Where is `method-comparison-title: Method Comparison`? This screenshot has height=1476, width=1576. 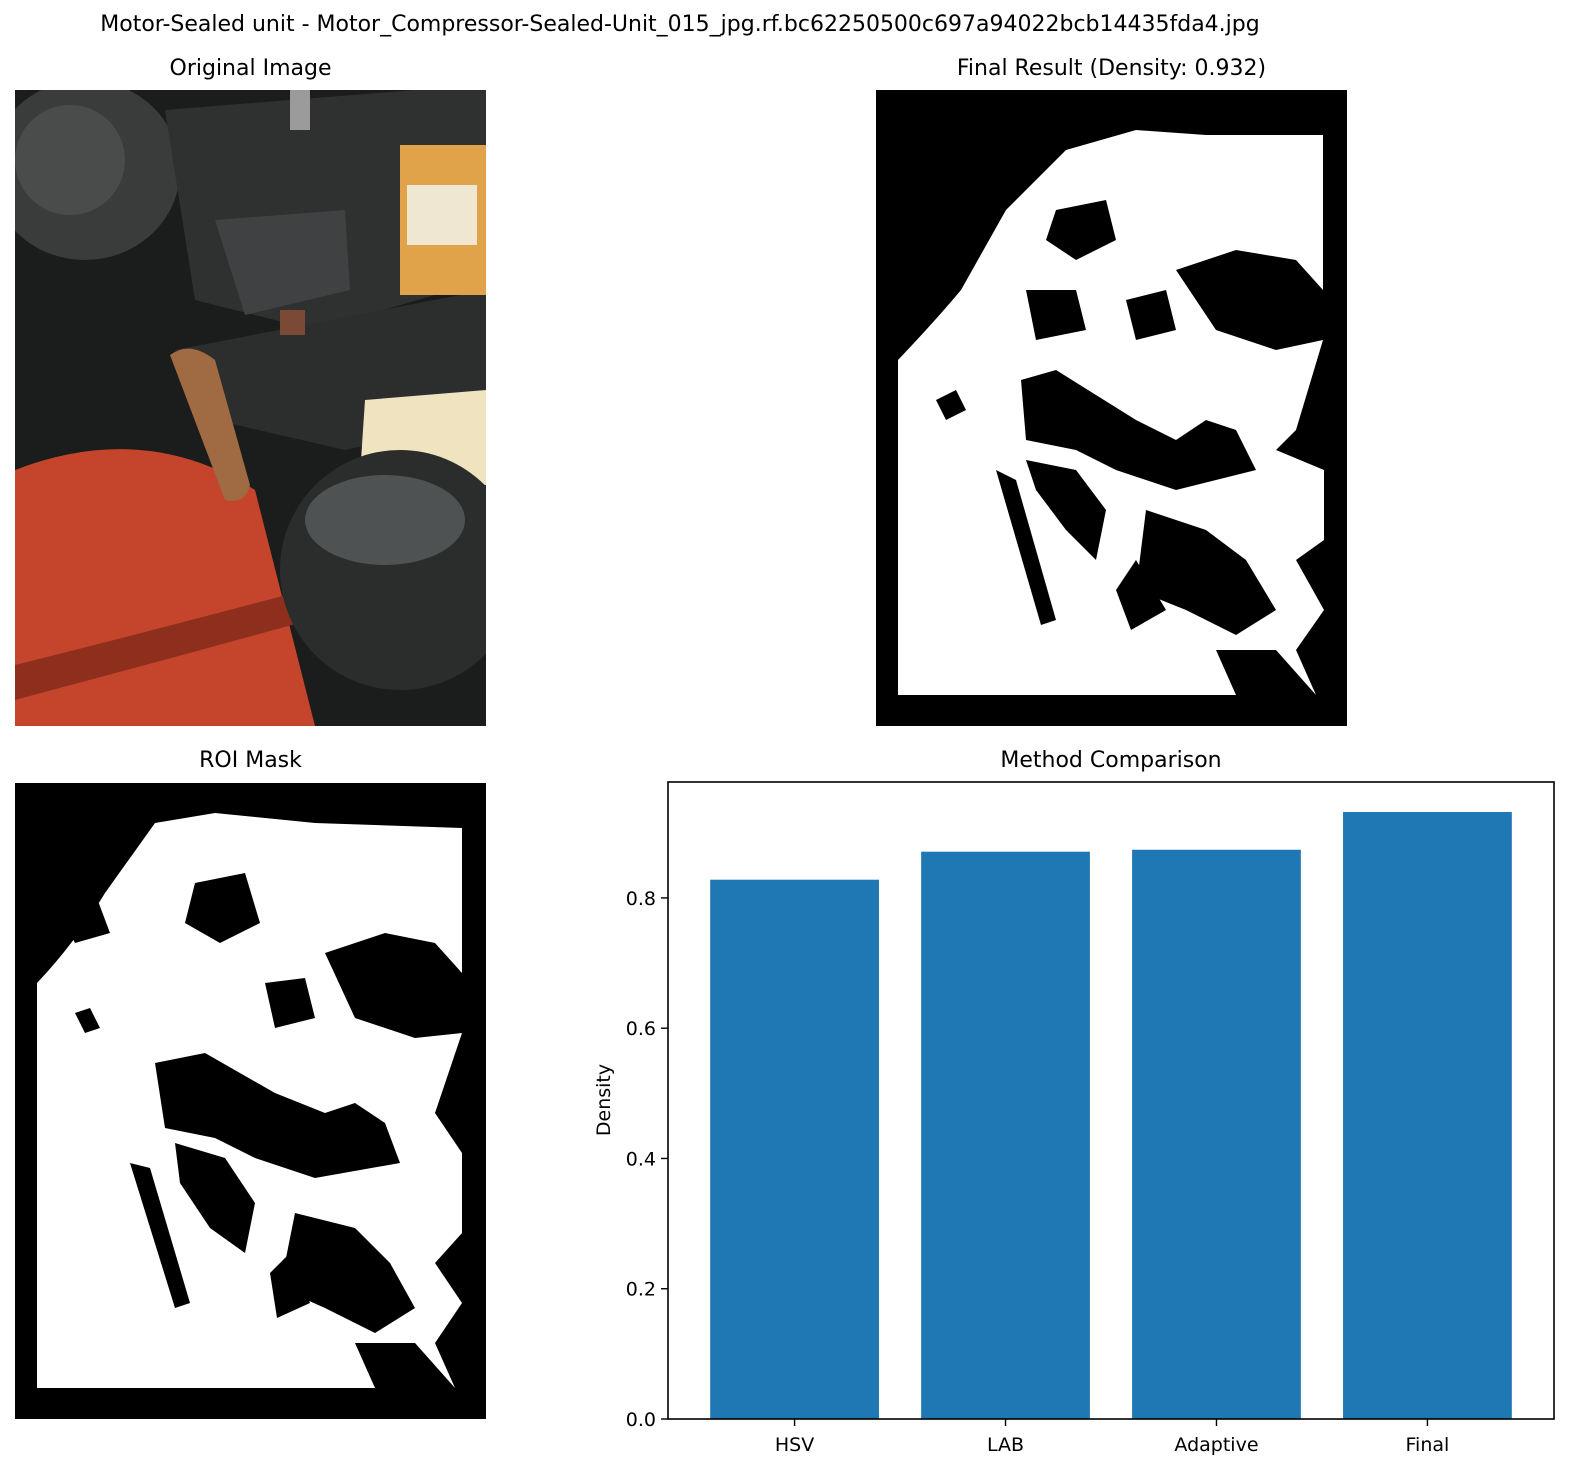
method-comparison-title: Method Comparison is located at coordinates (1111, 760).